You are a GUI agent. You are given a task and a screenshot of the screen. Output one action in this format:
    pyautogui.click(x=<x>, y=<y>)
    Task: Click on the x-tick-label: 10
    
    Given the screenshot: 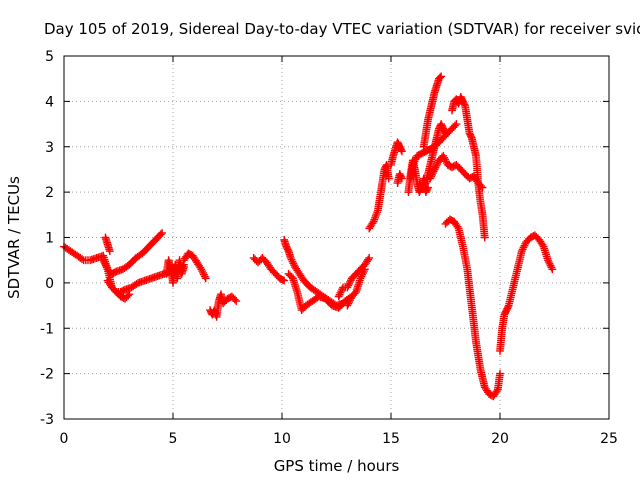 What is the action you would take?
    pyautogui.click(x=282, y=439)
    